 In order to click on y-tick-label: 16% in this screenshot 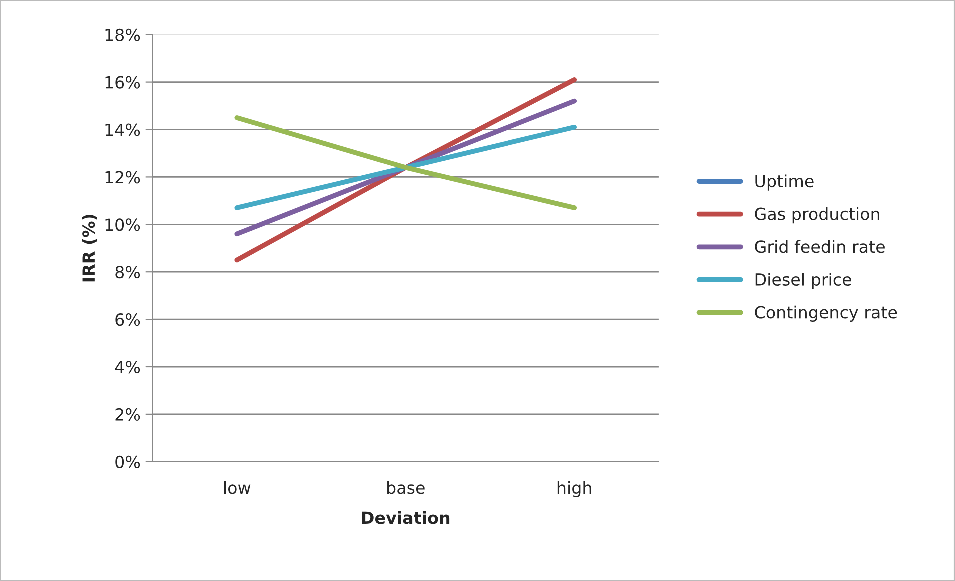, I will do `click(123, 82)`.